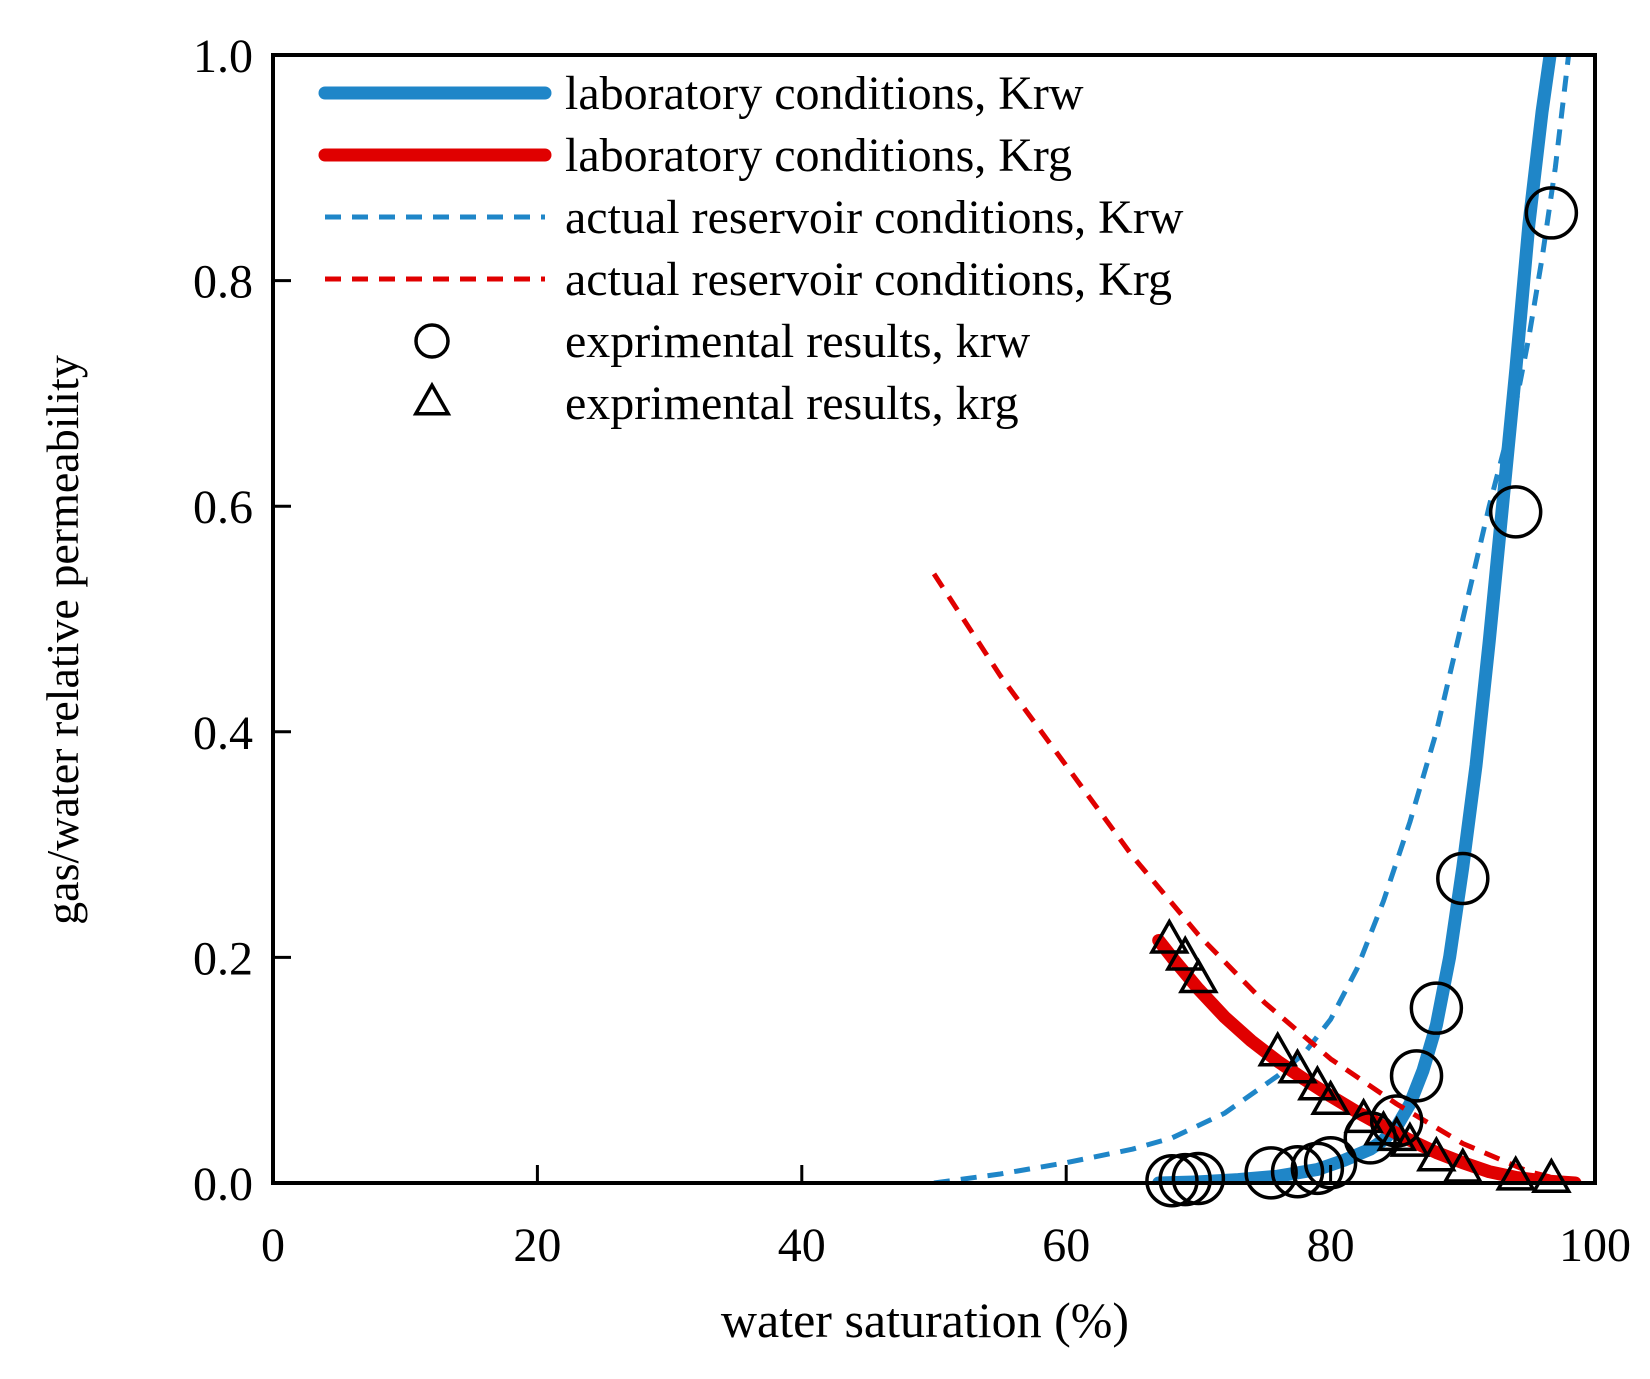 This screenshot has height=1379, width=1650. What do you see at coordinates (62, 640) in the screenshot?
I see `y-axis-label: gas/water relative permeability` at bounding box center [62, 640].